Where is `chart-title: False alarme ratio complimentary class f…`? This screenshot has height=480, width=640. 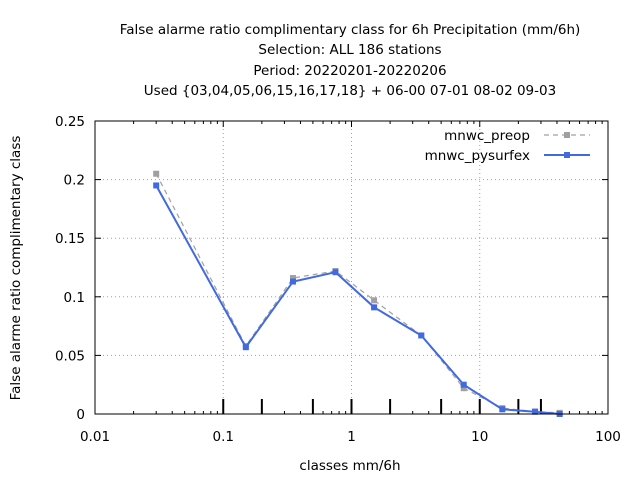
chart-title: False alarme ratio complimentary class f… is located at coordinates (350, 60).